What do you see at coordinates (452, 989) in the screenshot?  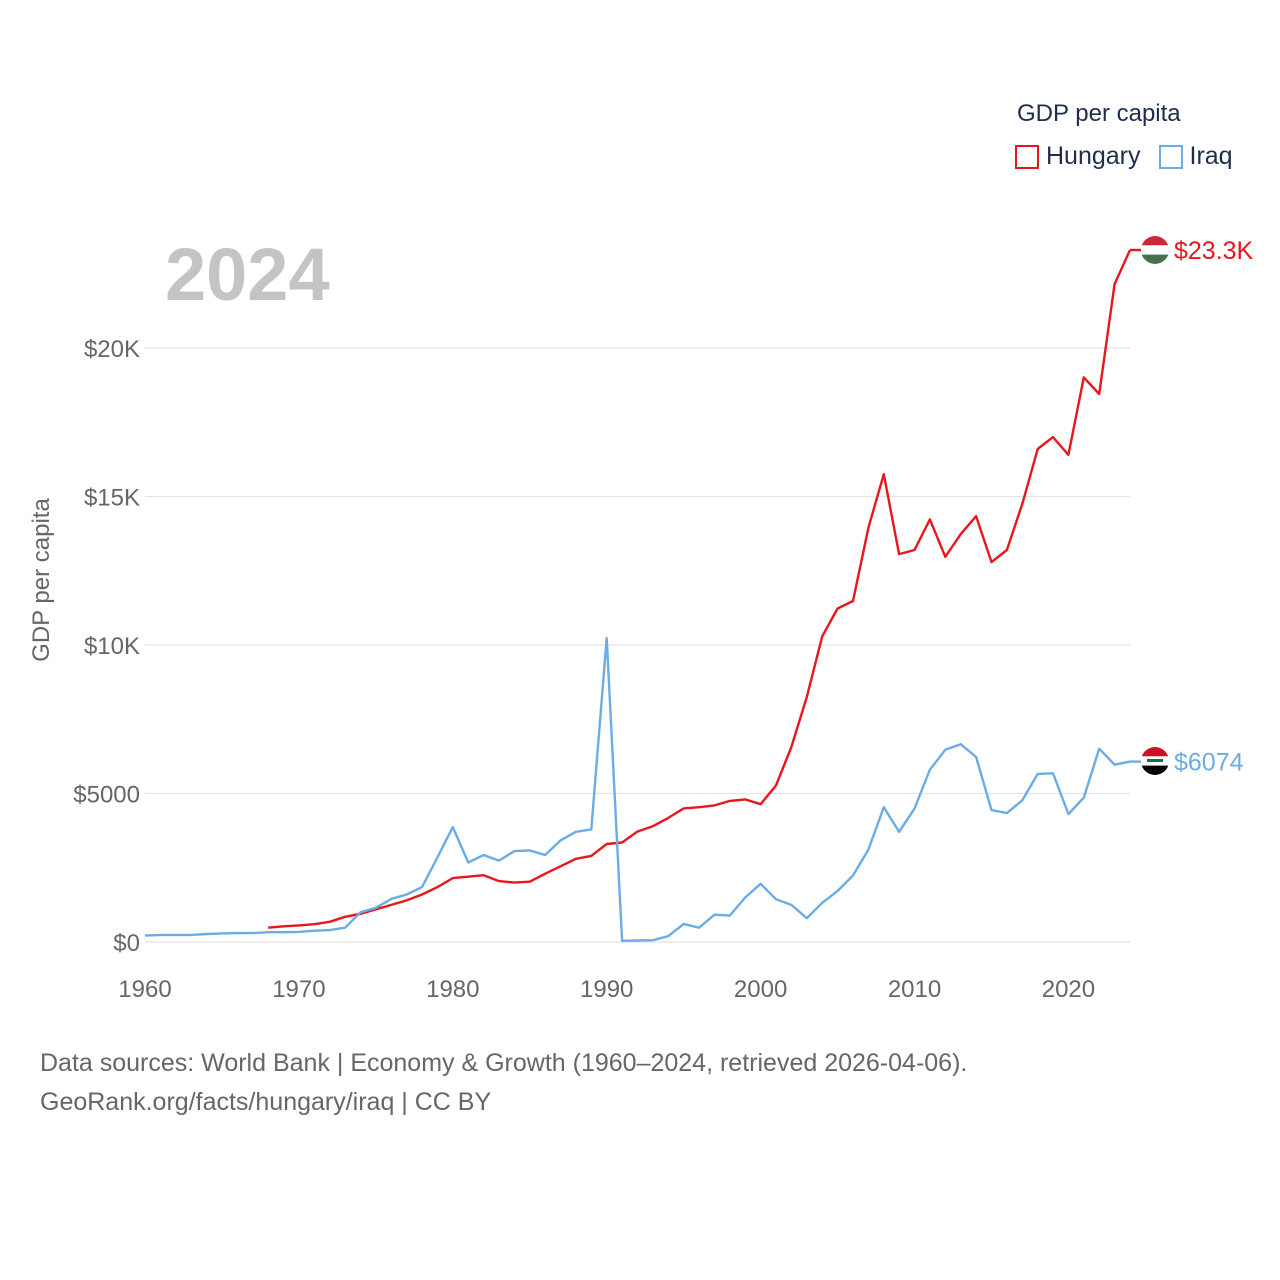 I see `x-tick-label: 1980` at bounding box center [452, 989].